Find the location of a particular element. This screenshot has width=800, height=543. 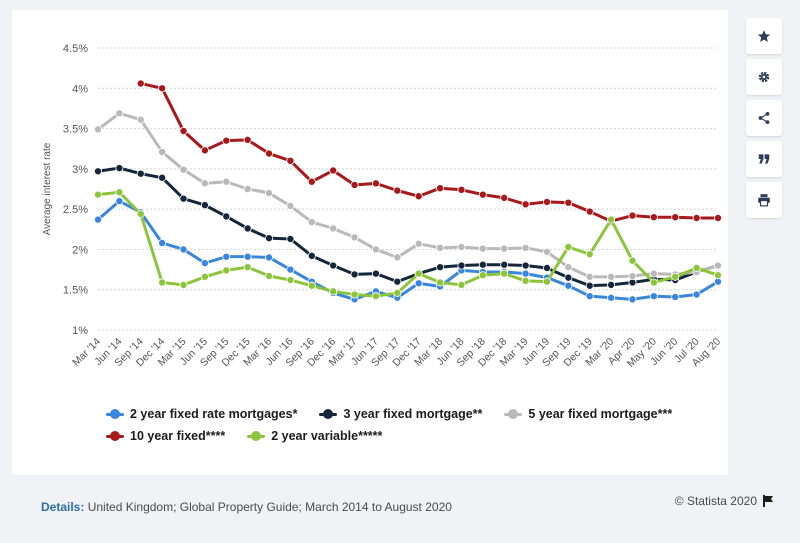

legend-label: 5 year fixed mortgage*** is located at coordinates (600, 414).